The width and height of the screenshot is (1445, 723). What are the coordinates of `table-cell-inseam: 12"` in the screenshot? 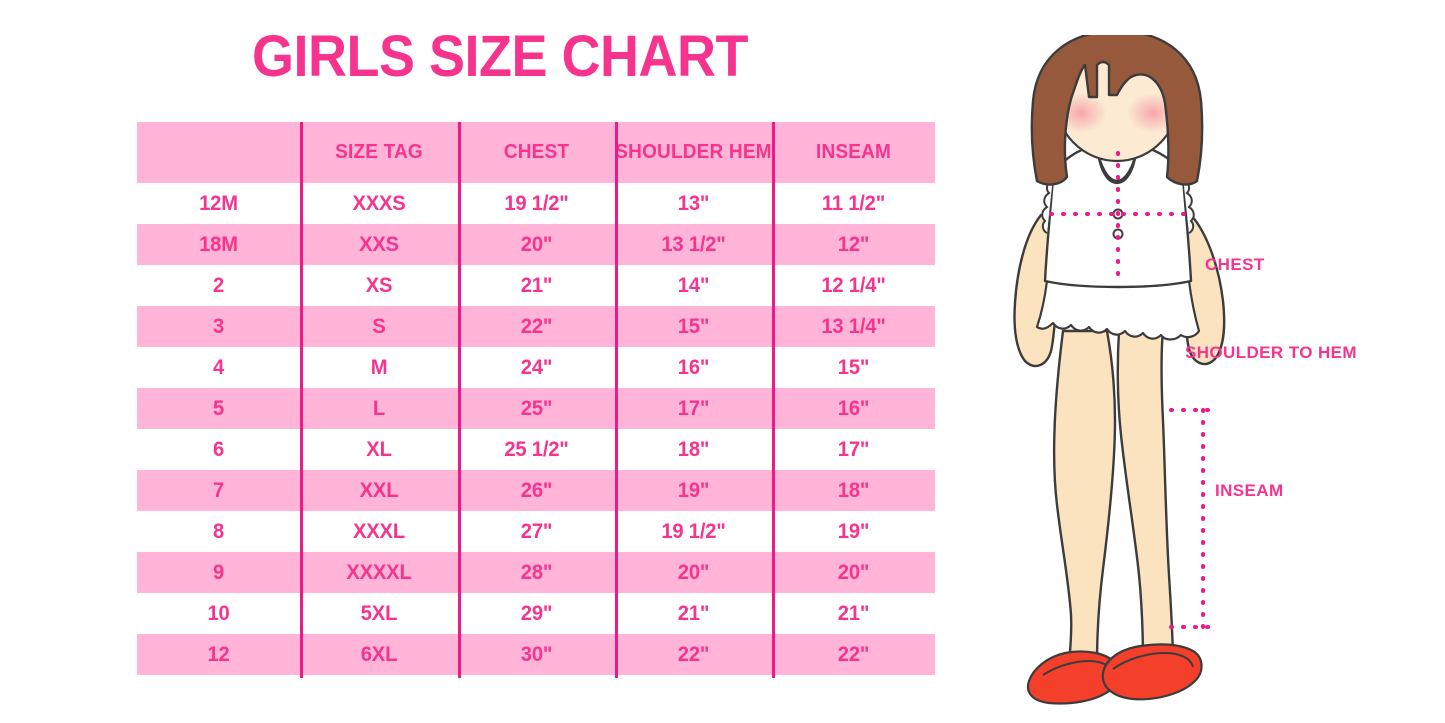 It's located at (853, 244).